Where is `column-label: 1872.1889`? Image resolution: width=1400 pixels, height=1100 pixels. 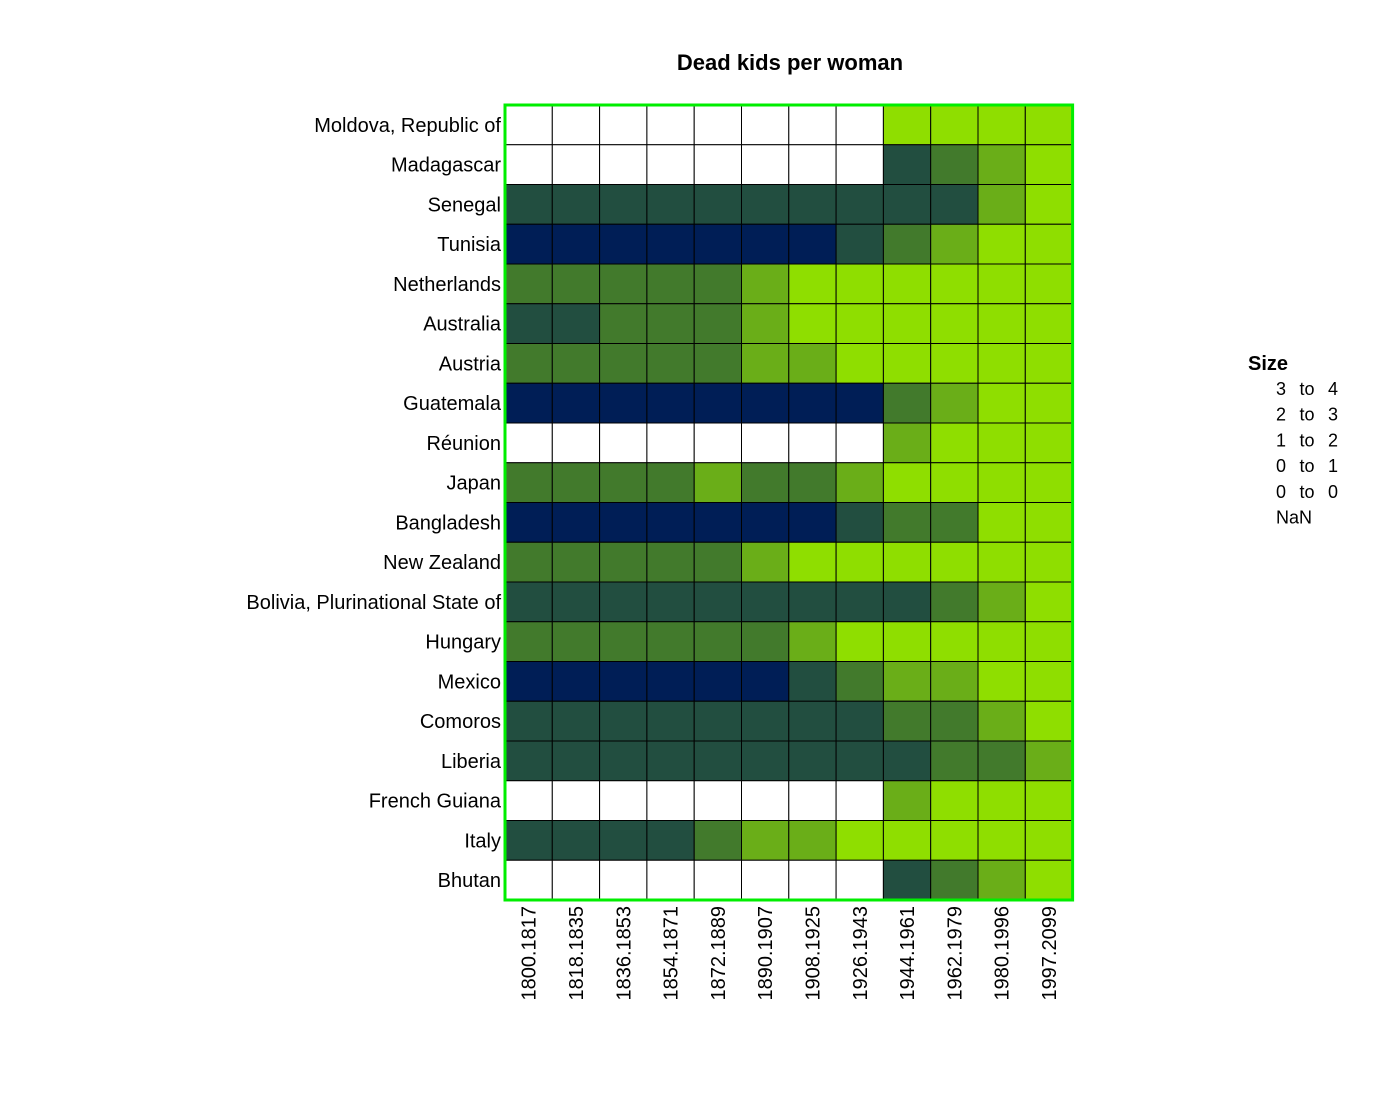 column-label: 1872.1889 is located at coordinates (719, 953).